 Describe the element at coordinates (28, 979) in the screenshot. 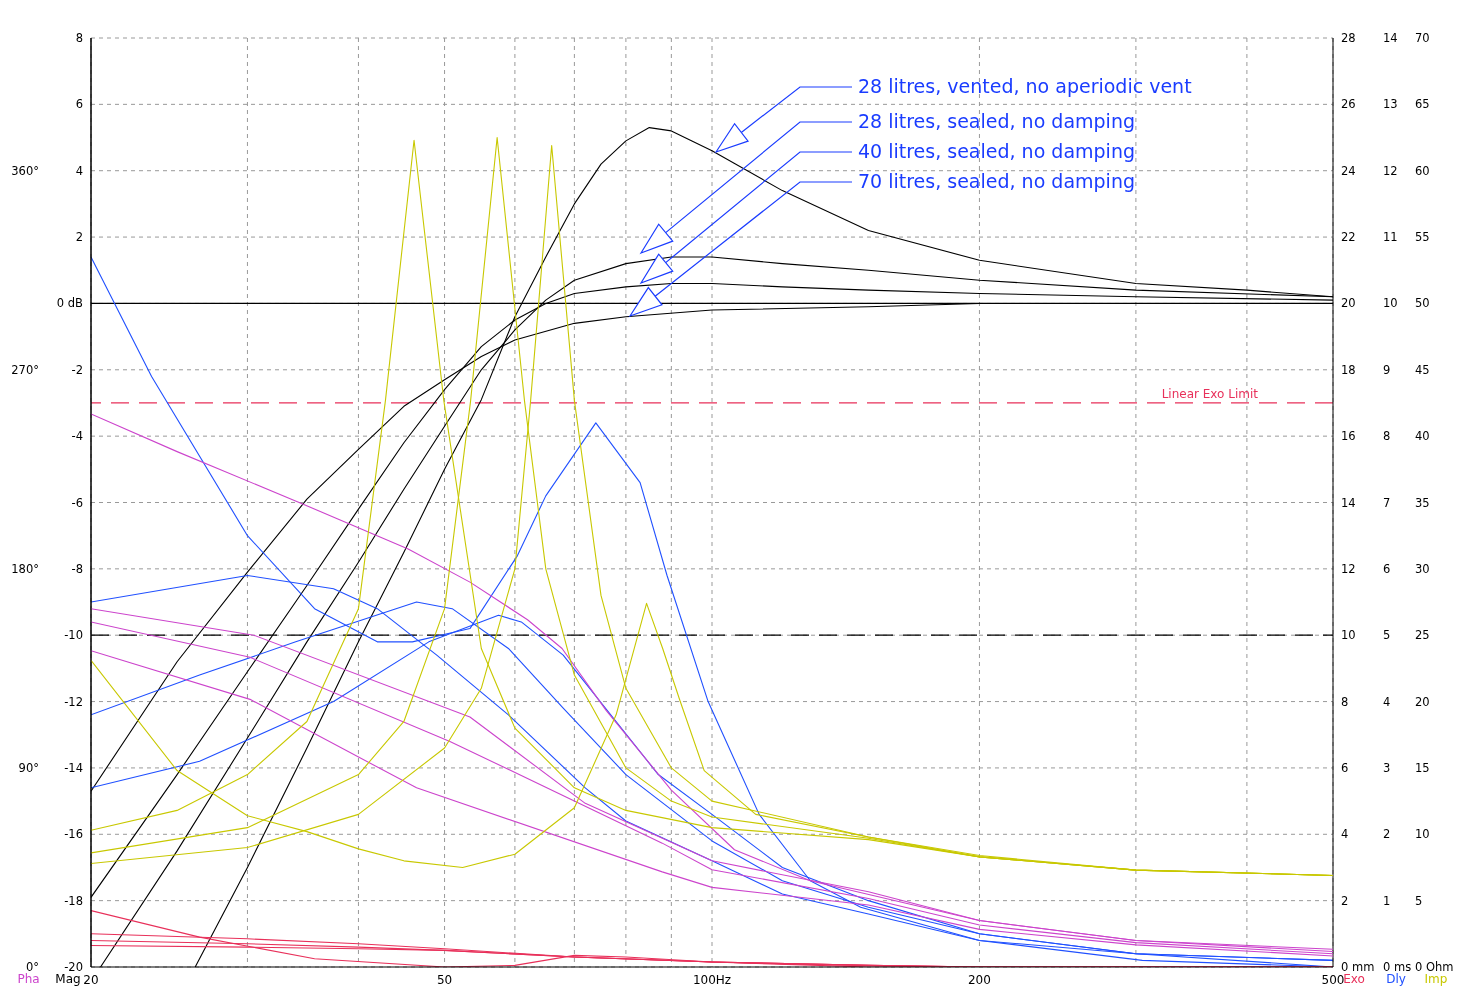

I see `y-axis-title: Pha` at that location.